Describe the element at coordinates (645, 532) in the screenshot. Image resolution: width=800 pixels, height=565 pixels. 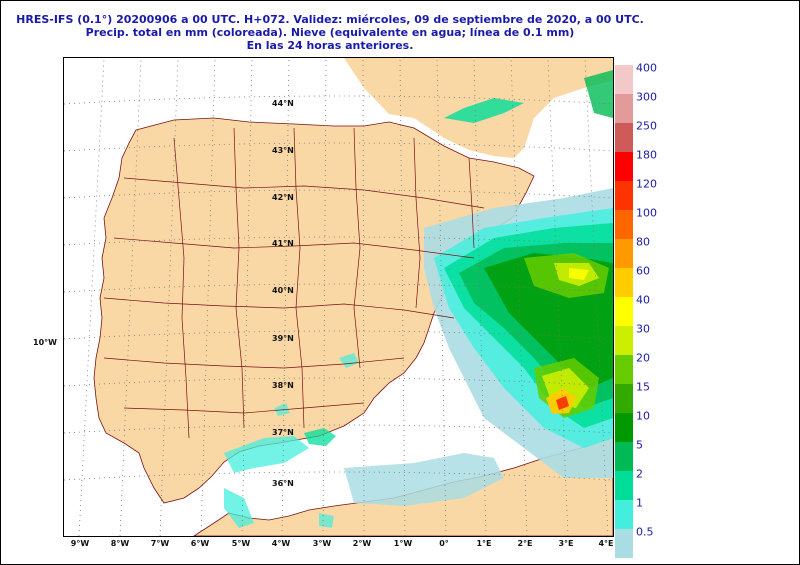
I see `legend-label: 0.5` at that location.